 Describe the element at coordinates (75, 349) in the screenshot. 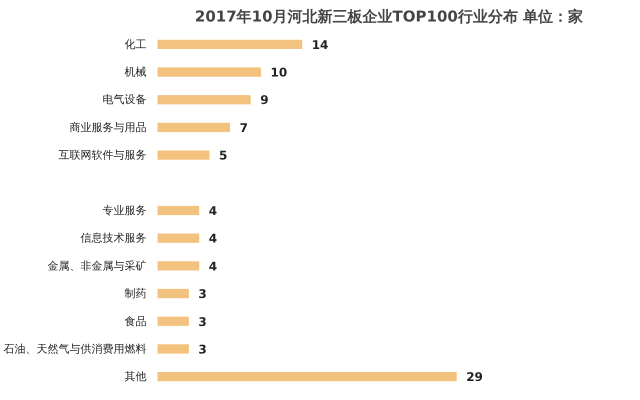

I see `y-tick-label: 石油、天然气与供消费用燃料` at that location.